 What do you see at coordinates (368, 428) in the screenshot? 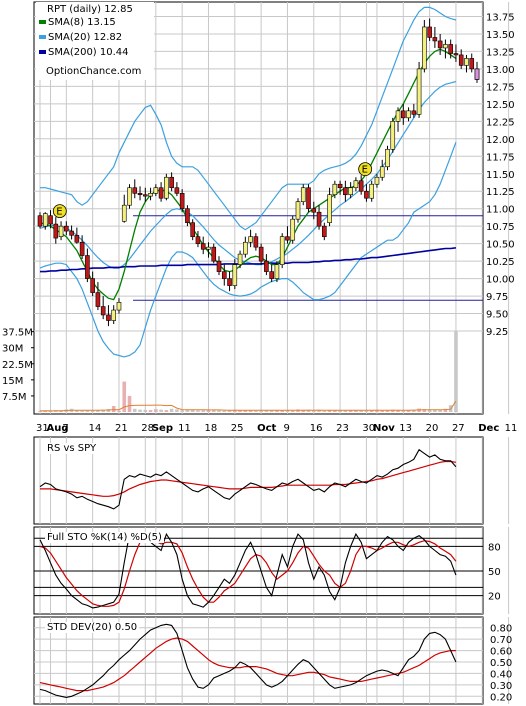
I see `x-tick-label: 30` at bounding box center [368, 428].